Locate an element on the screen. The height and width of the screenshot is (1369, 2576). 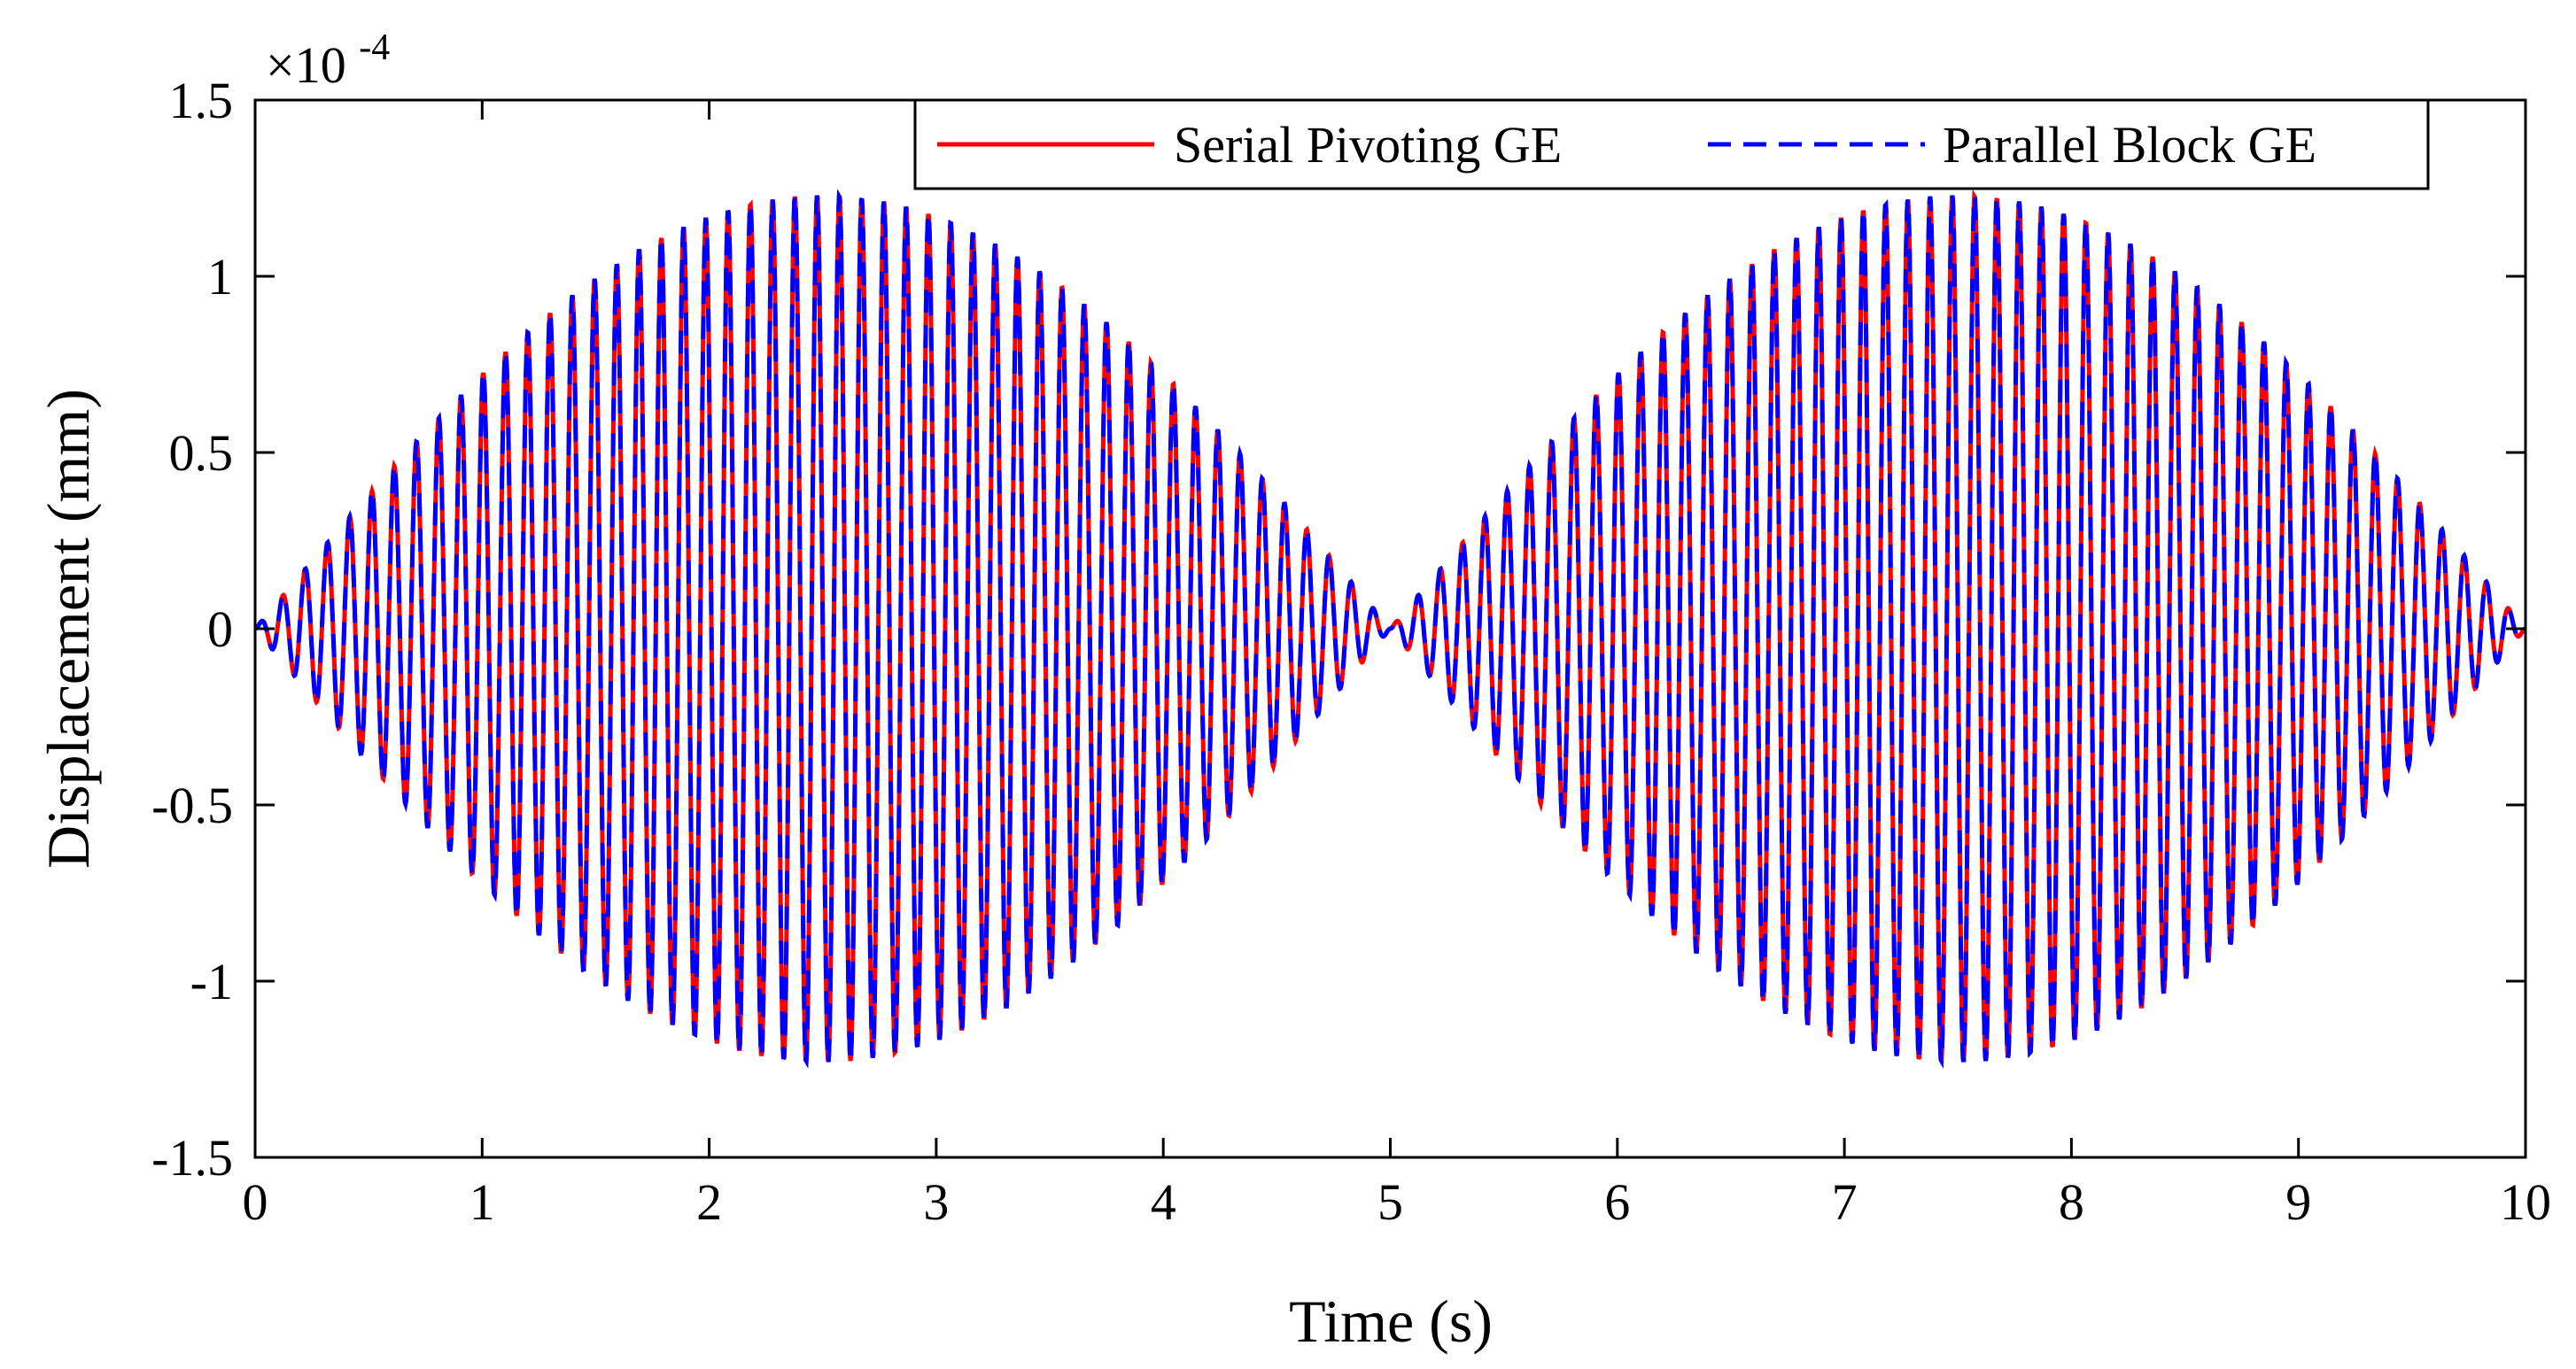
x-tick-label: 6 is located at coordinates (1617, 1202).